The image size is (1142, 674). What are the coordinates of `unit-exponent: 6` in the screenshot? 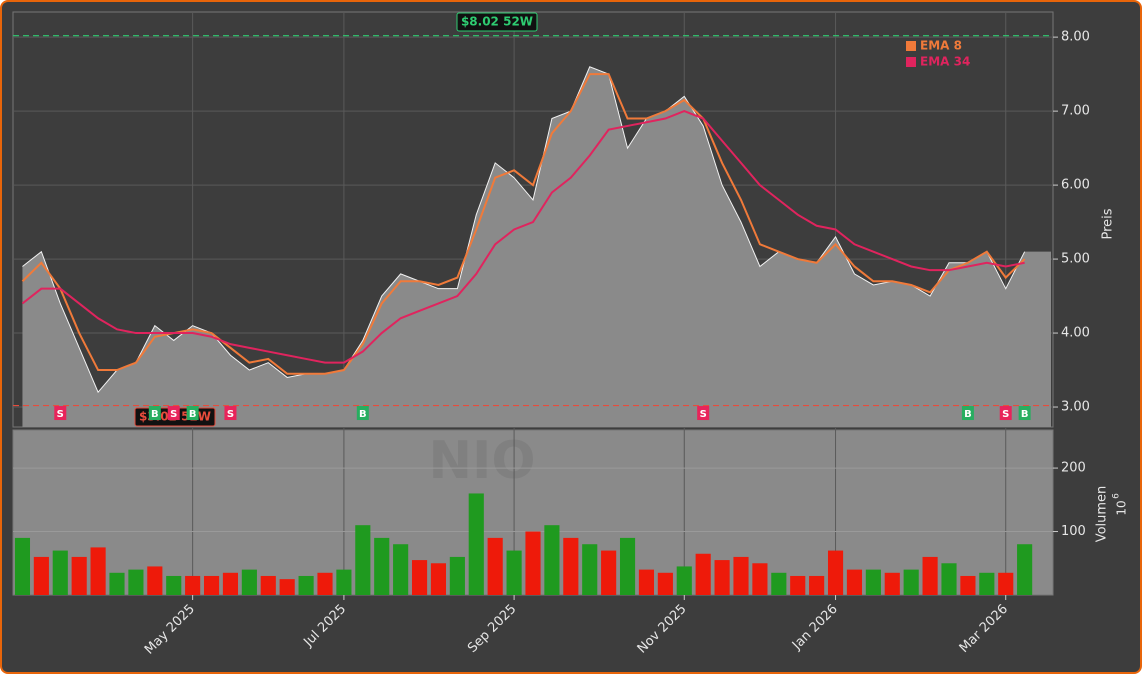 It's located at (1117, 496).